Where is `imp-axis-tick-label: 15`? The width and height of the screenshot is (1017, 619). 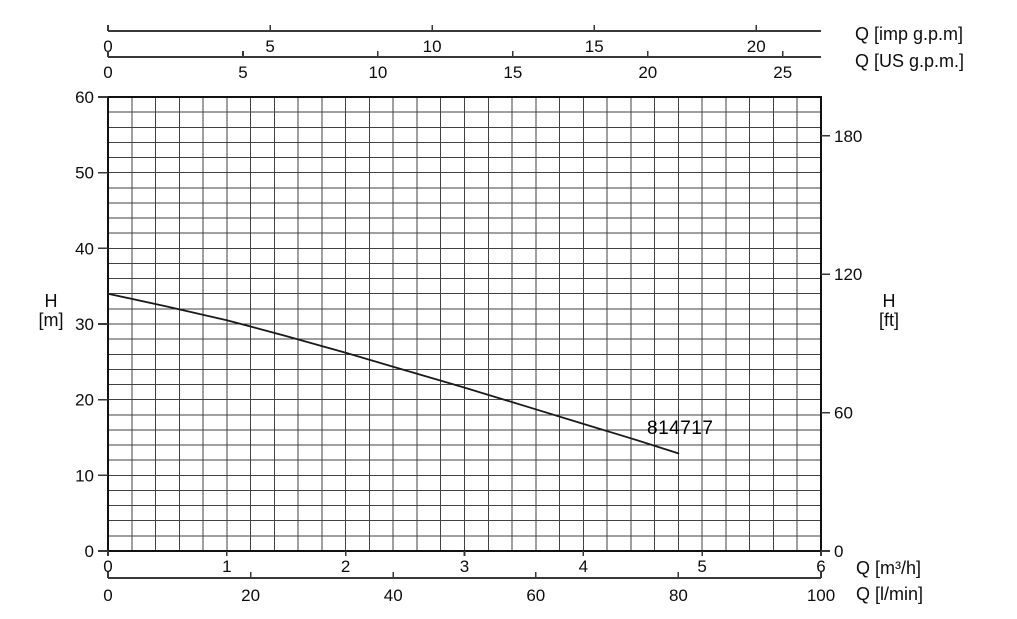
imp-axis-tick-label: 15 is located at coordinates (594, 46).